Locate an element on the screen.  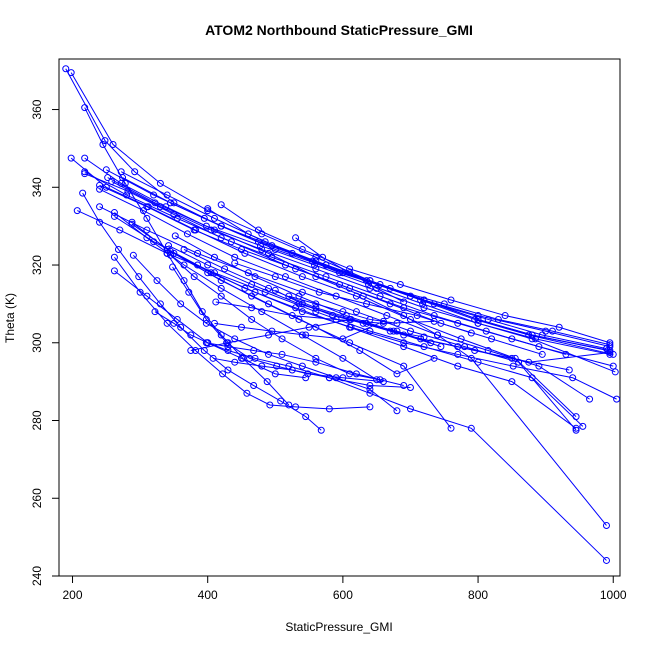
x-tick-label: 1000 is located at coordinates (613, 595).